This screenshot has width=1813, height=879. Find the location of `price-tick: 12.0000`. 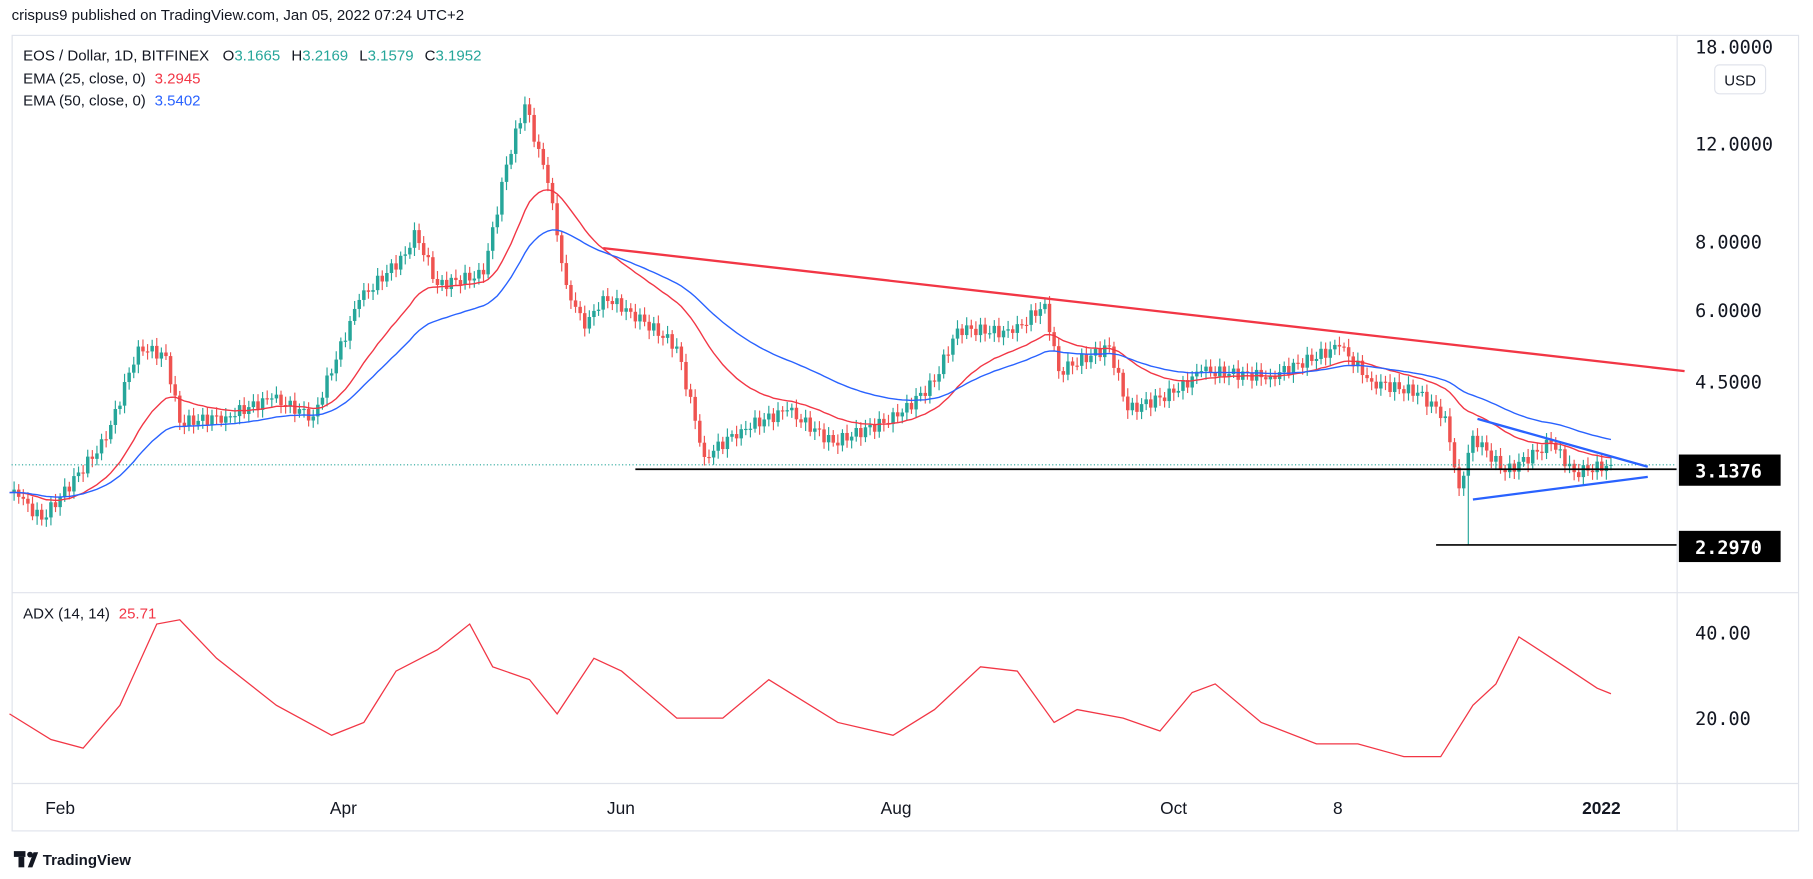

price-tick: 12.0000 is located at coordinates (1734, 144).